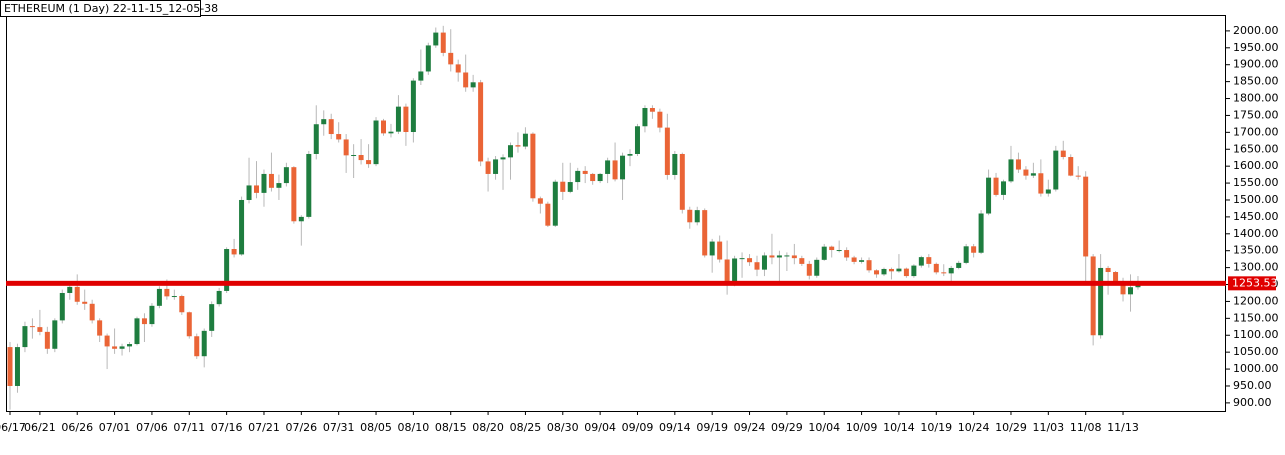 This screenshot has width=1285, height=455. I want to click on x-tick-label: 11/08, so click(1086, 427).